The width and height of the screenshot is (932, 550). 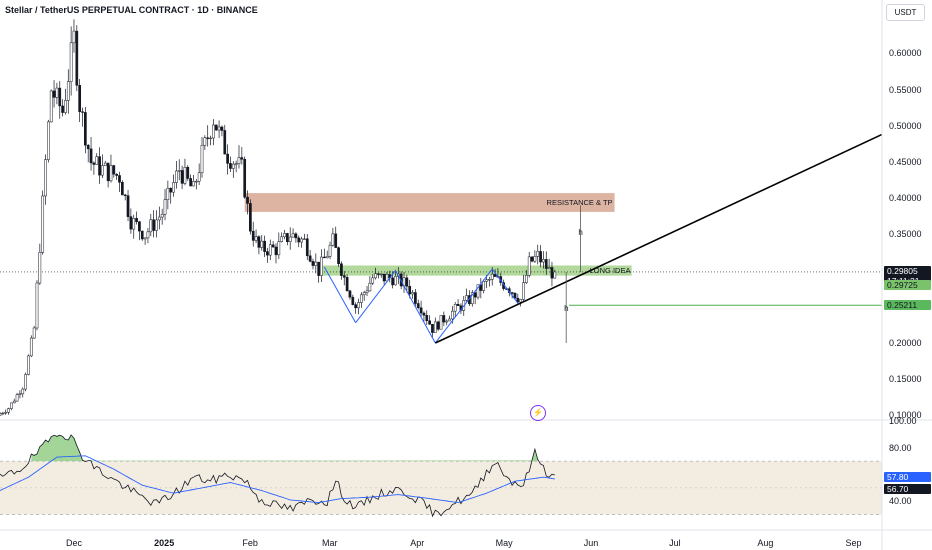 I want to click on price-tick-label: 0.45000, so click(x=905, y=161).